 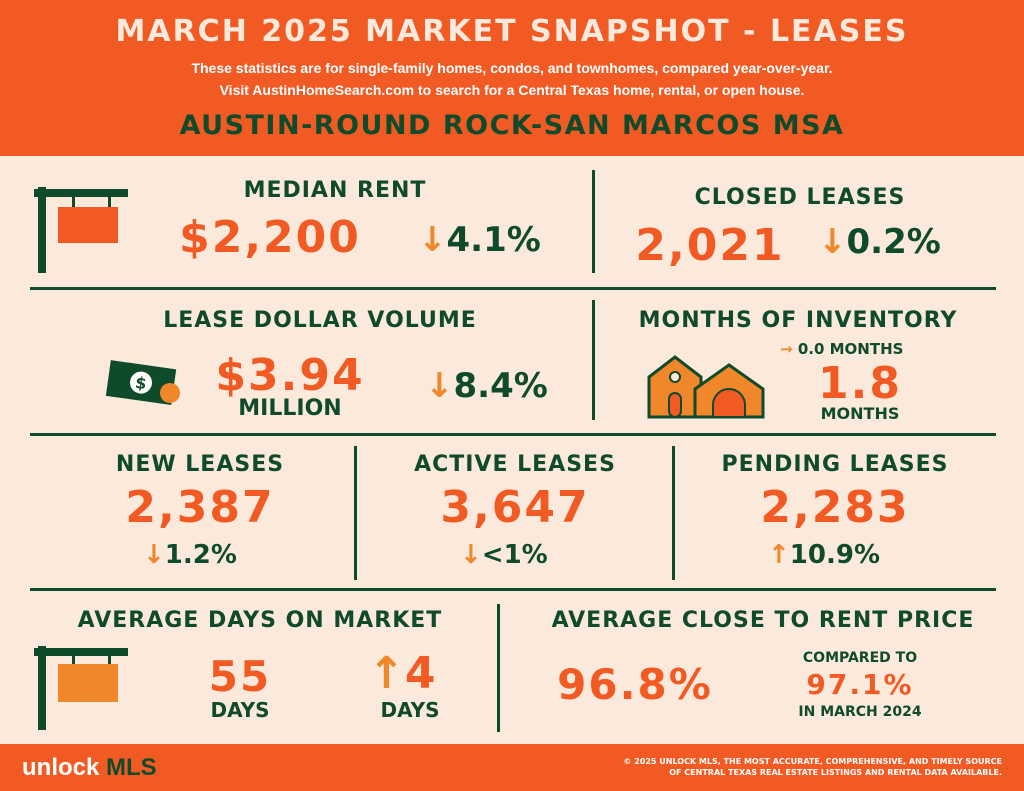 What do you see at coordinates (798, 320) in the screenshot?
I see `inventory-label: MONTHS OF INVENTORY` at bounding box center [798, 320].